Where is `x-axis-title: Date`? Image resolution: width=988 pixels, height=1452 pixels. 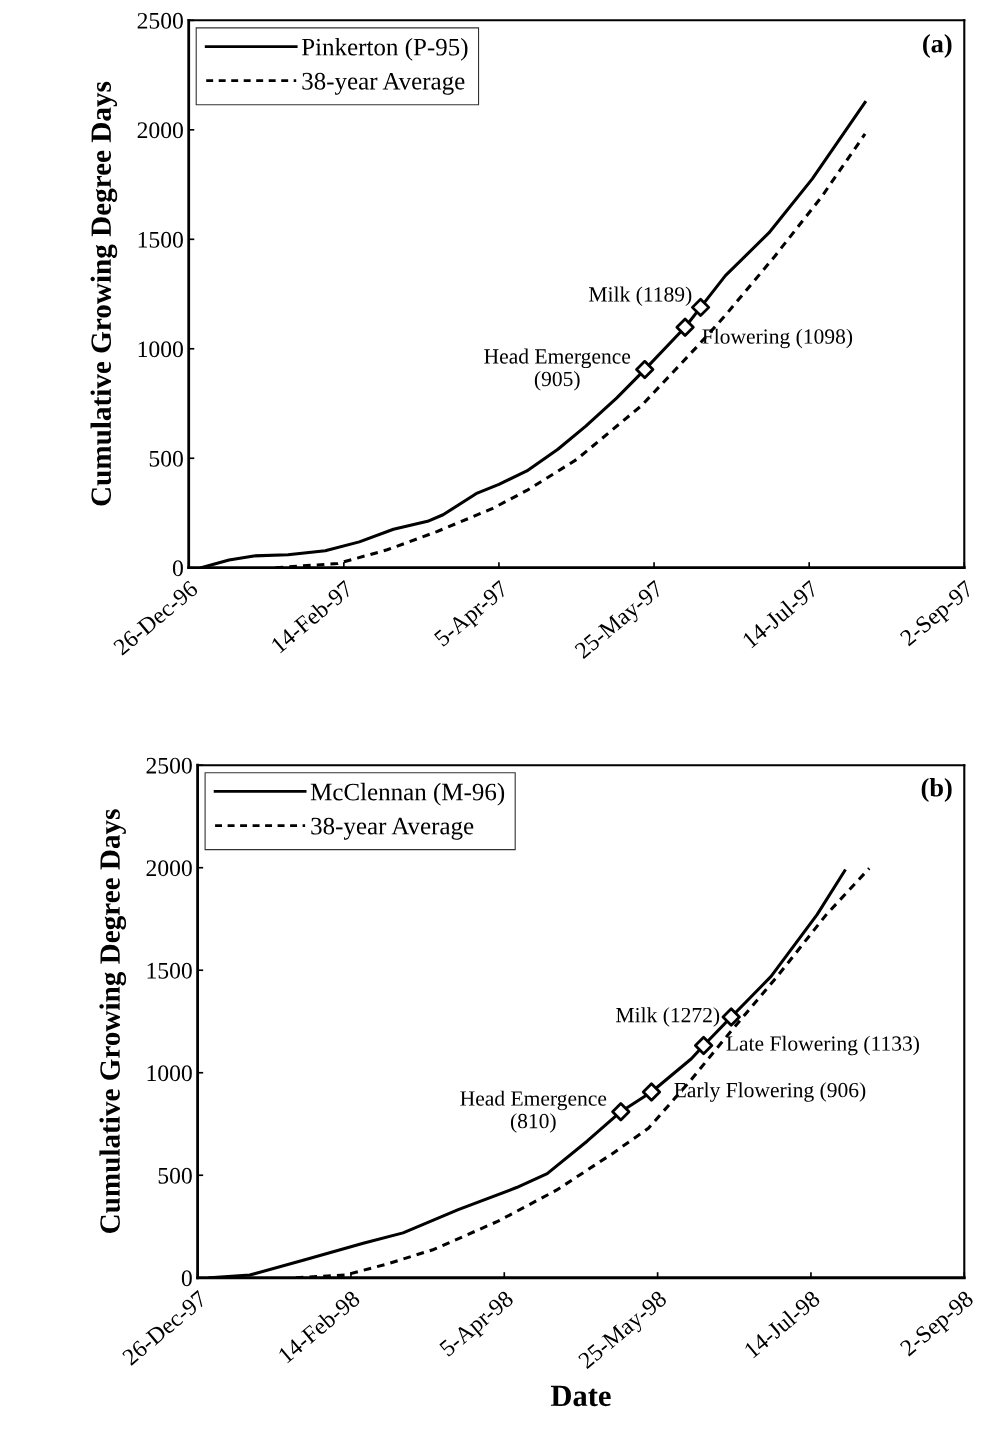 x-axis-title: Date is located at coordinates (580, 1396).